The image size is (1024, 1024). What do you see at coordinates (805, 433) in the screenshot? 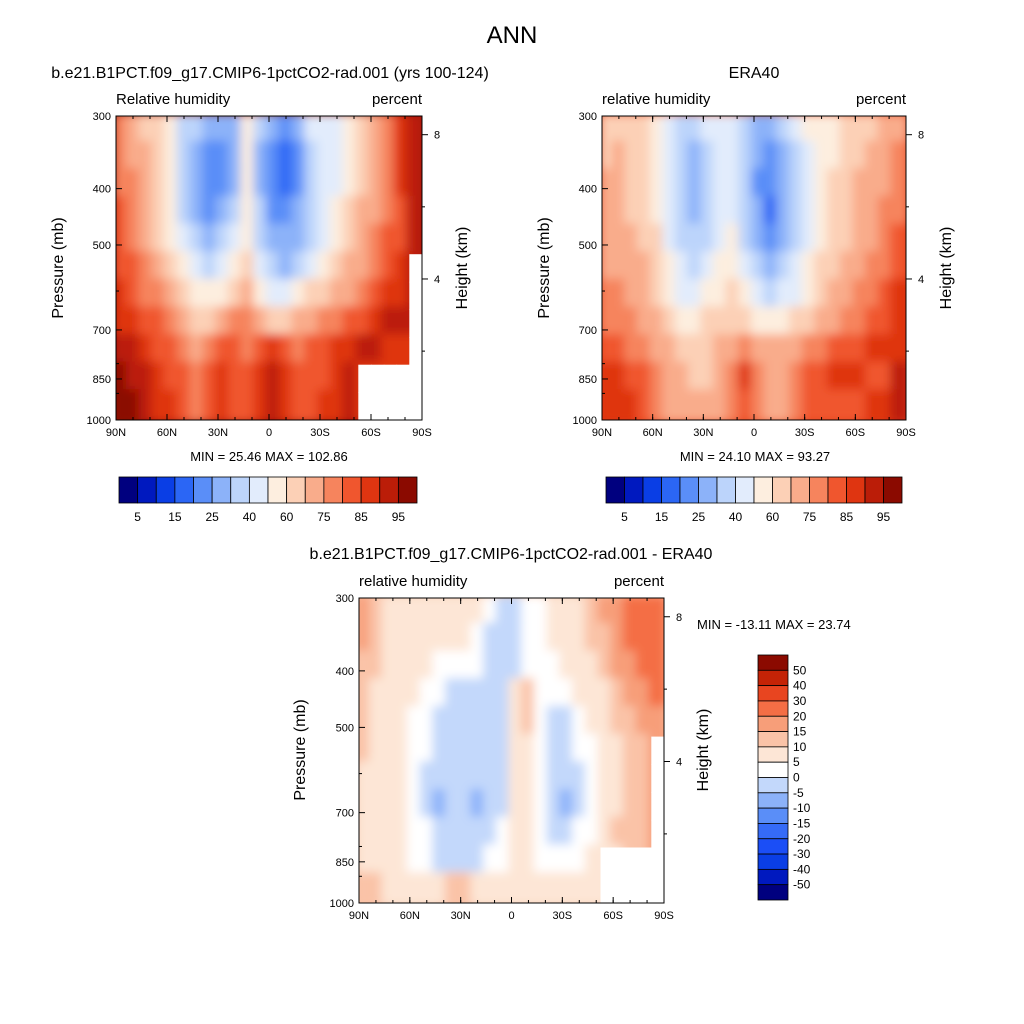
I see `x-tick-label: 30S` at bounding box center [805, 433].